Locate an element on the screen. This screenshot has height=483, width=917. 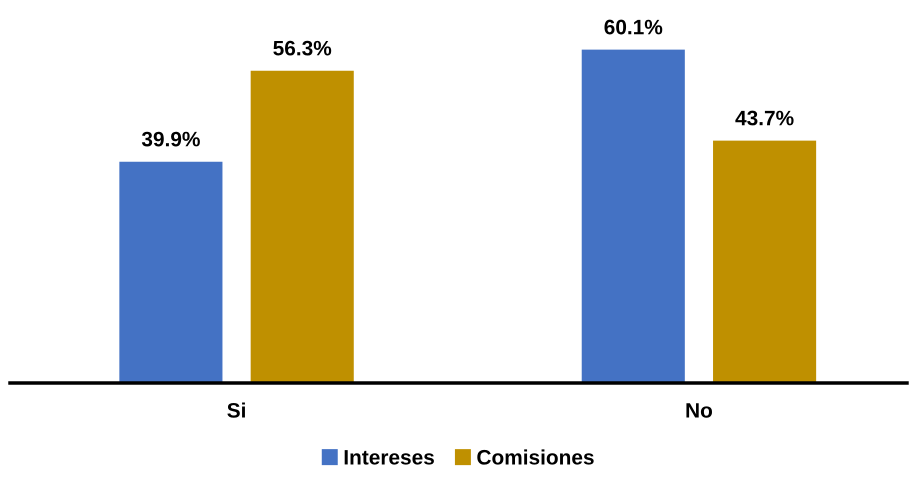
x-tick-label: No is located at coordinates (699, 410).